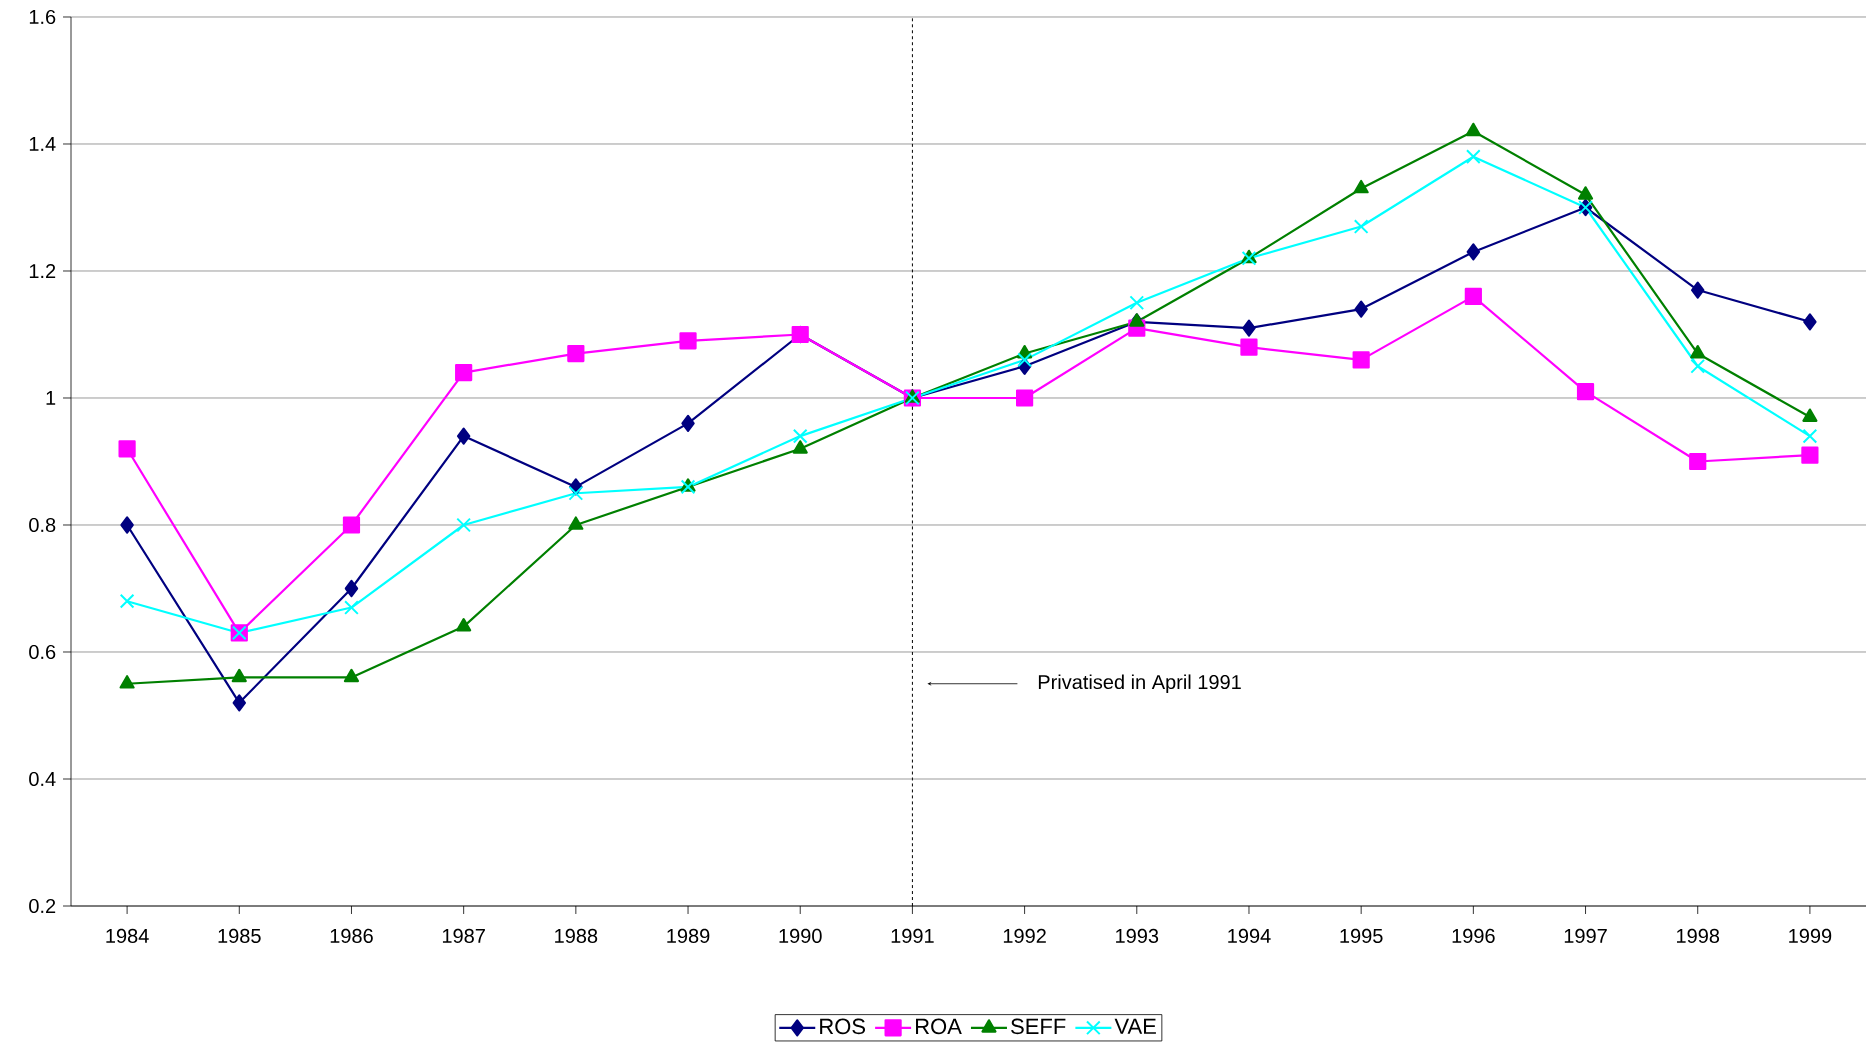 This screenshot has width=1868, height=1051. Describe the element at coordinates (1698, 936) in the screenshot. I see `x-tick-label: 1998` at that location.